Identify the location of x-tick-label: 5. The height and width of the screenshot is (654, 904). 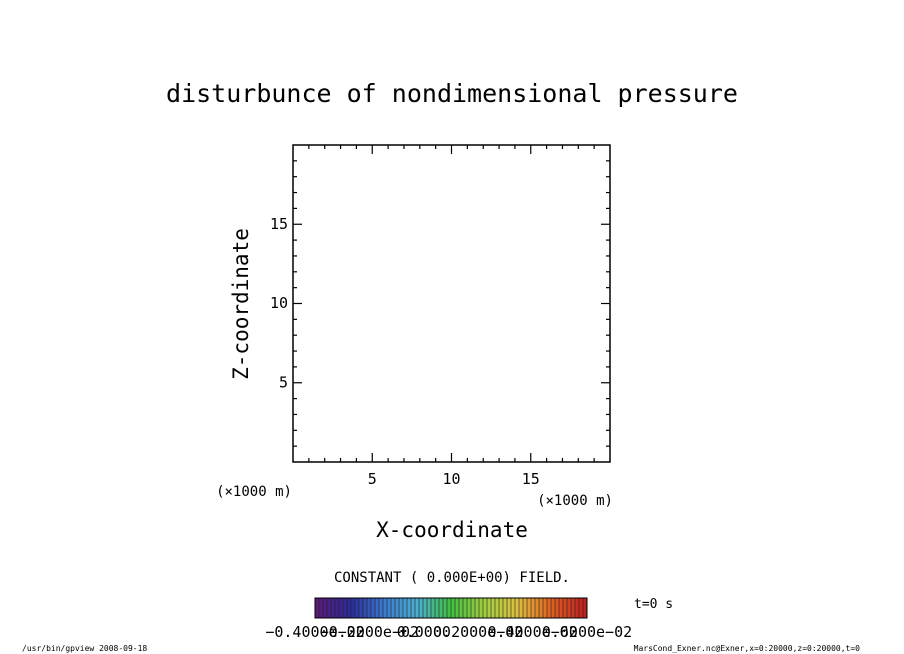
(372, 479).